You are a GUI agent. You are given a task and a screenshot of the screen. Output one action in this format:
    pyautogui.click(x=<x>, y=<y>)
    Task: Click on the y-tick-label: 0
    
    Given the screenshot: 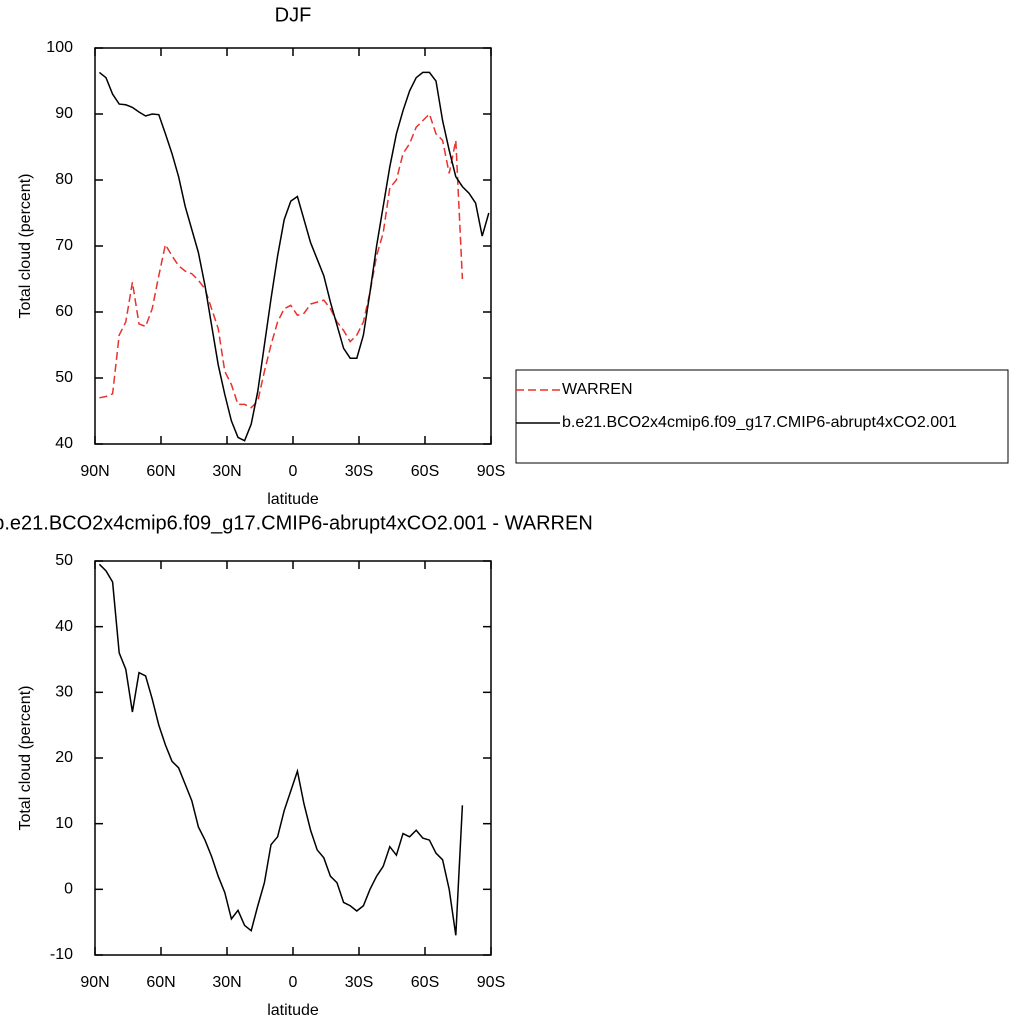 What is the action you would take?
    pyautogui.click(x=68, y=889)
    